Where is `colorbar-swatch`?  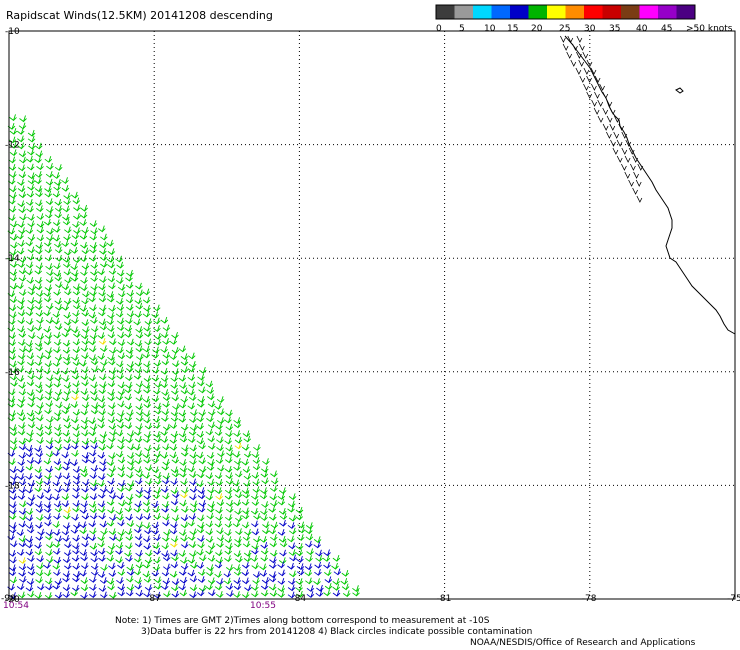
colorbar-swatch is located at coordinates (686, 12).